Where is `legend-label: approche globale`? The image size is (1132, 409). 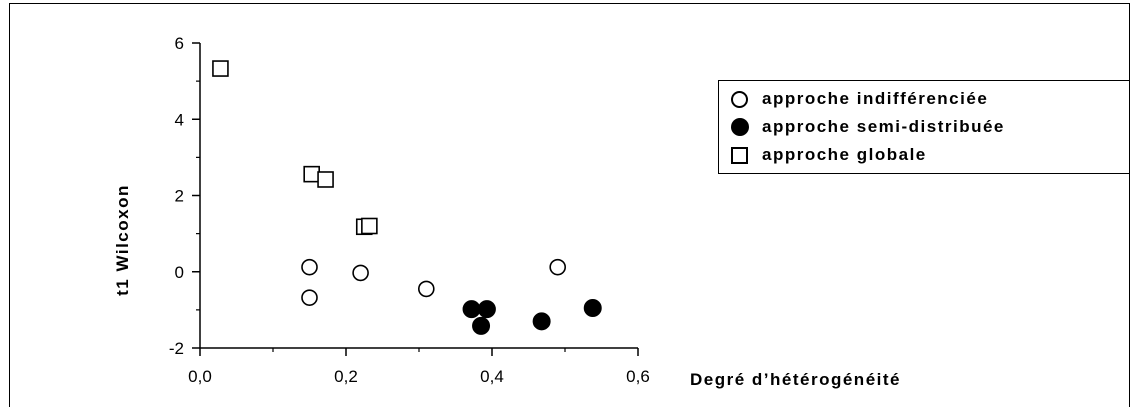
legend-label: approche globale is located at coordinates (844, 154).